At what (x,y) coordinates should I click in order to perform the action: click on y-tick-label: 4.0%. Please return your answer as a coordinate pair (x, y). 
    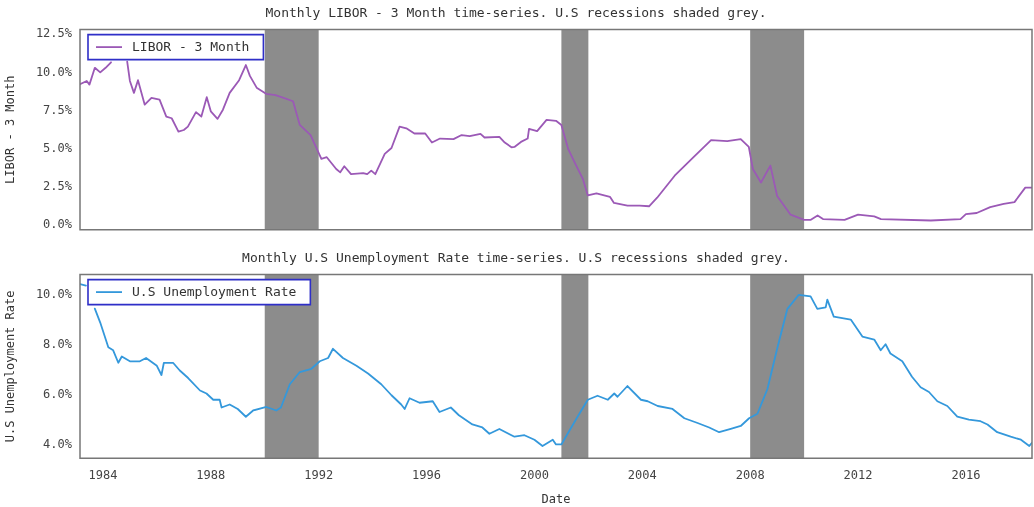
    Looking at the image, I should click on (58, 443).